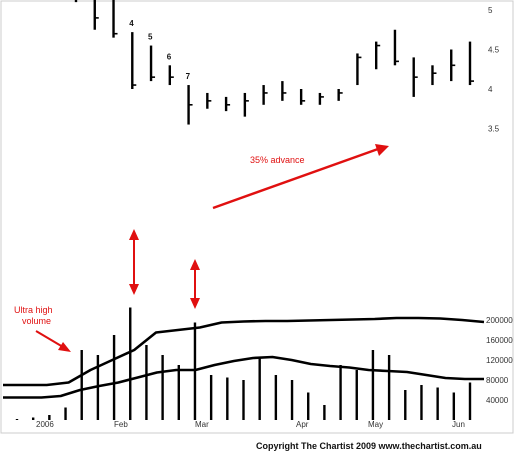 This screenshot has height=460, width=516. I want to click on x-tick-label: Apr, so click(302, 424).